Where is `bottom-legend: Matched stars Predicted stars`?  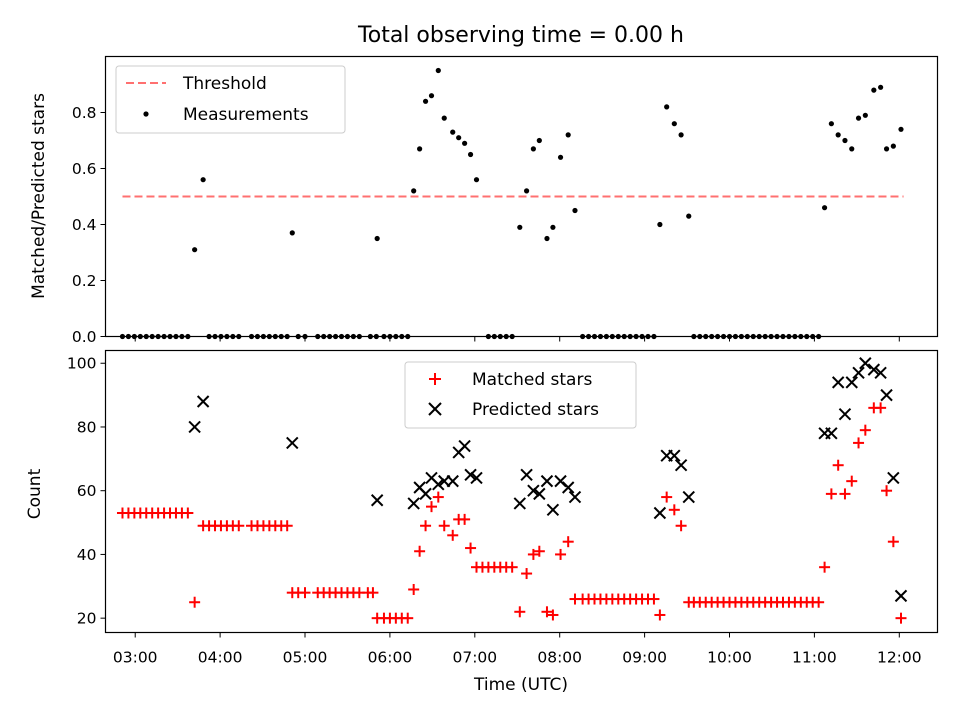
bottom-legend: Matched stars Predicted stars is located at coordinates (520, 395).